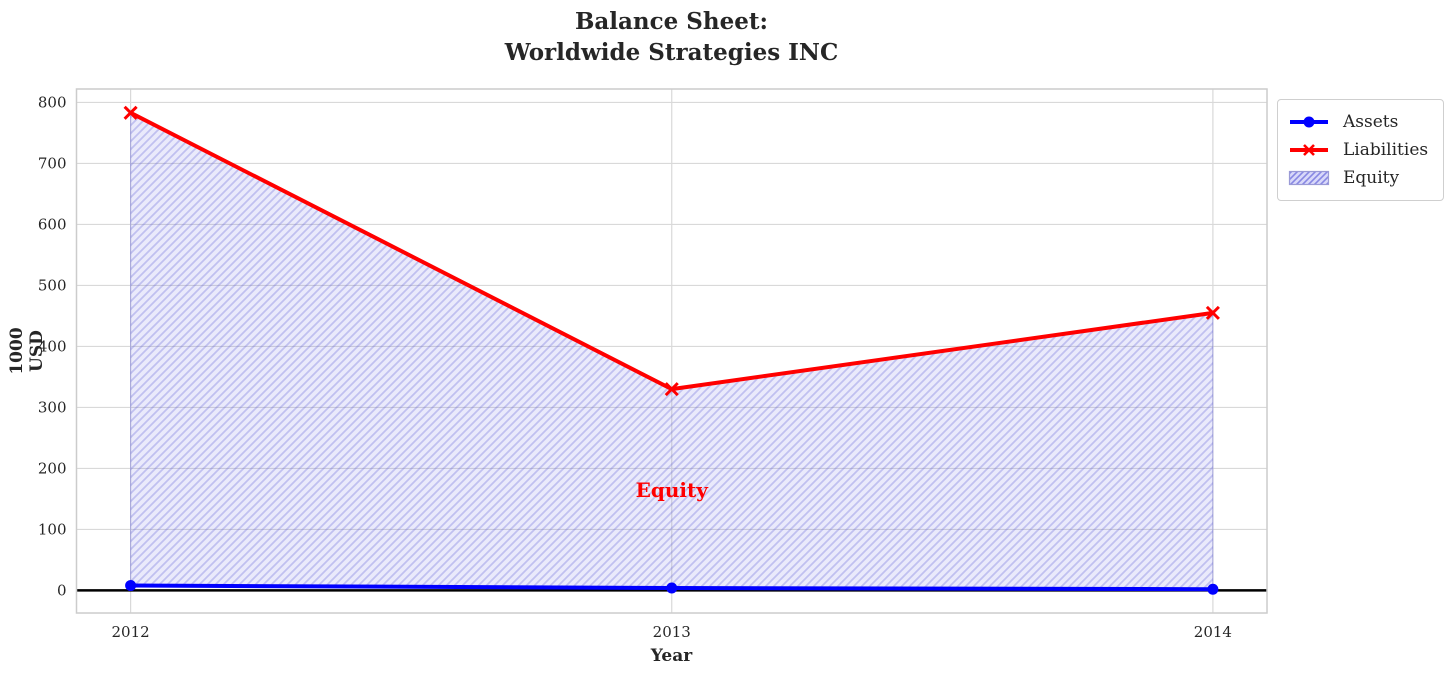 The image size is (1454, 676). What do you see at coordinates (1309, 150) in the screenshot?
I see `liabilities-line-swatch` at bounding box center [1309, 150].